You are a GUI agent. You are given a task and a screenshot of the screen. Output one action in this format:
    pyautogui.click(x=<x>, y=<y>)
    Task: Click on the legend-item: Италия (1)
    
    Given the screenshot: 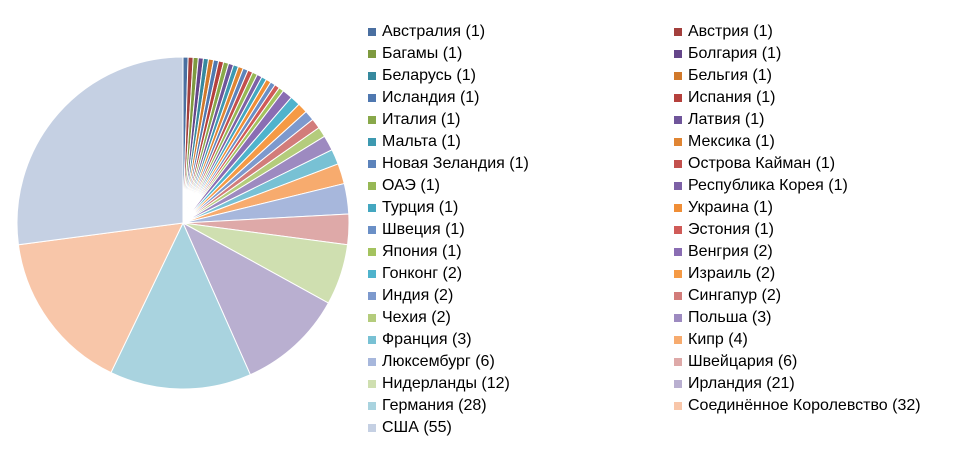 What is the action you would take?
    pyautogui.click(x=414, y=120)
    